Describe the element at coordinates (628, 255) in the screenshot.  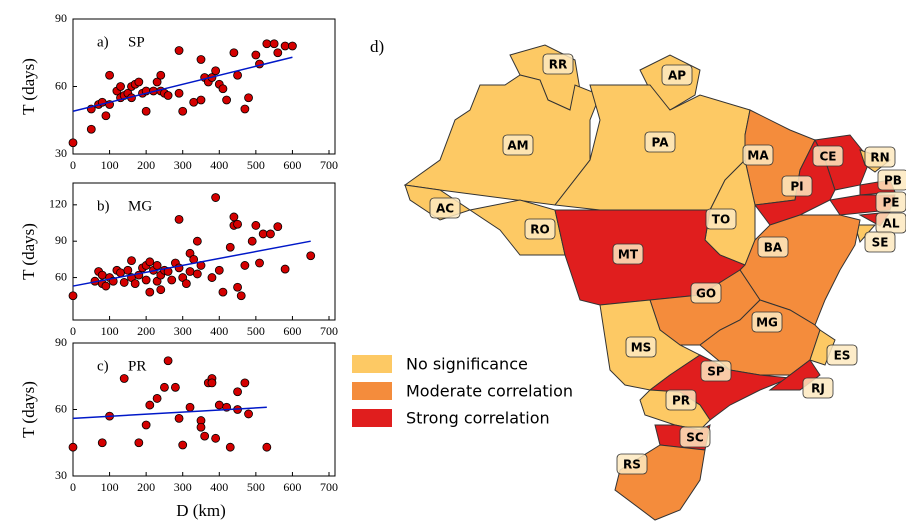
I see `state-label: MT` at that location.